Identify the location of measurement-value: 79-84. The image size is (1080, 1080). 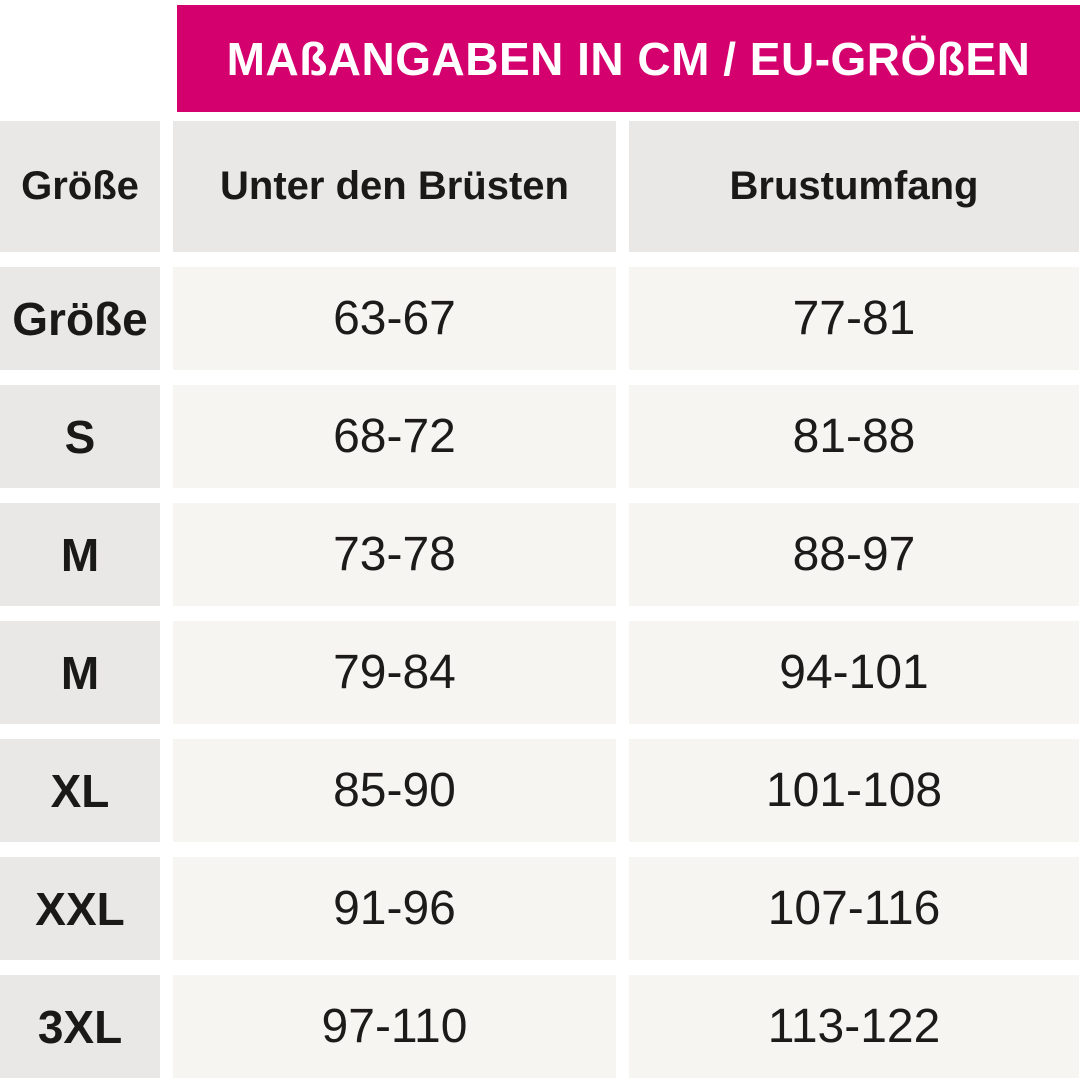
(394, 672).